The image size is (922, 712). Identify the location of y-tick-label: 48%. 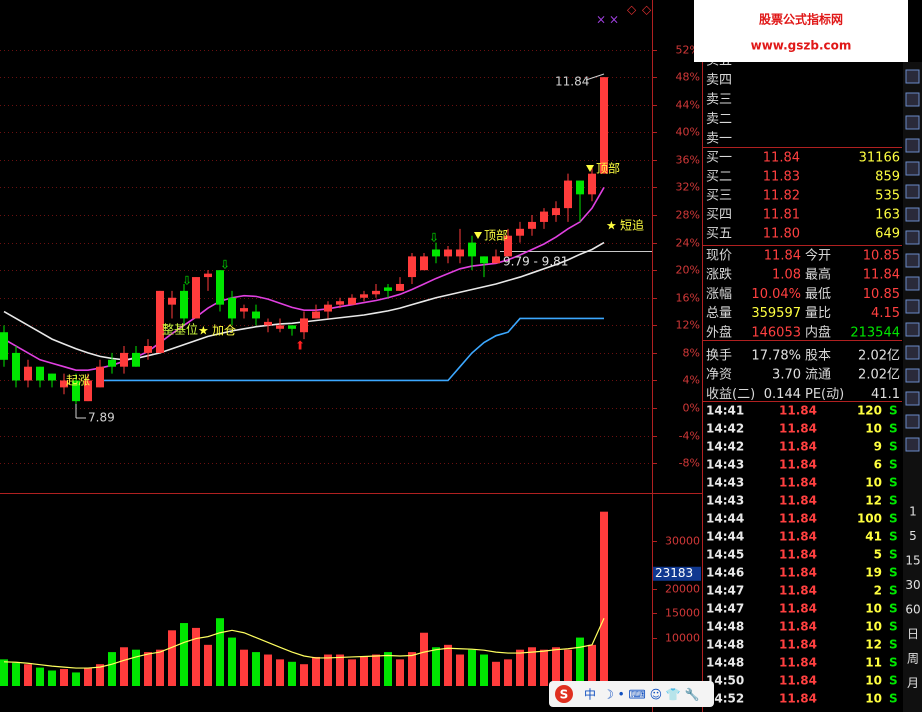
(688, 77).